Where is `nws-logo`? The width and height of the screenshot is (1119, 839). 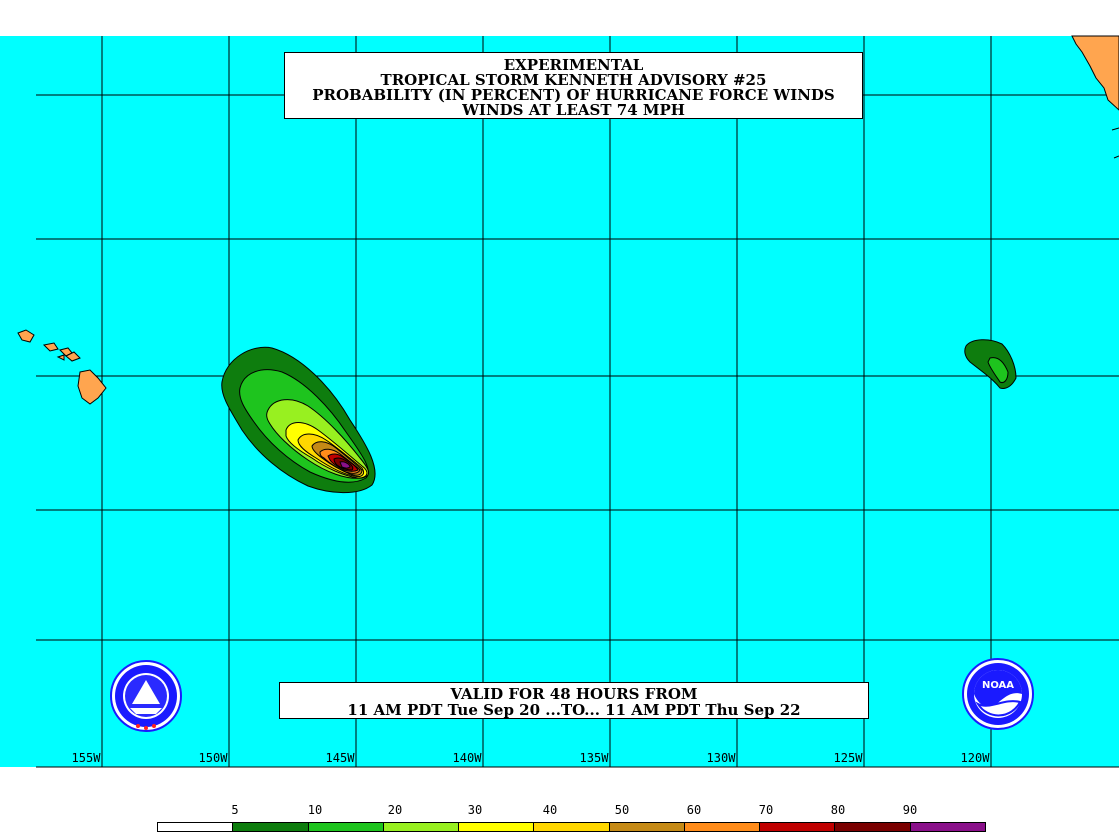
nws-logo is located at coordinates (146, 696).